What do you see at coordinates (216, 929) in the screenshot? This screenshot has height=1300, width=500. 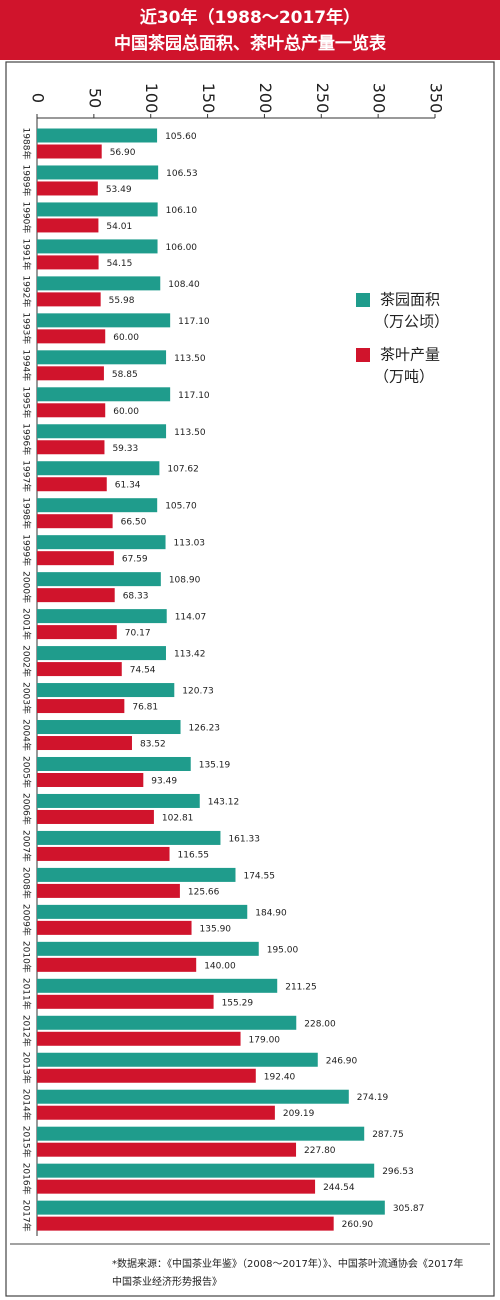 I see `value-label: 135.90` at bounding box center [216, 929].